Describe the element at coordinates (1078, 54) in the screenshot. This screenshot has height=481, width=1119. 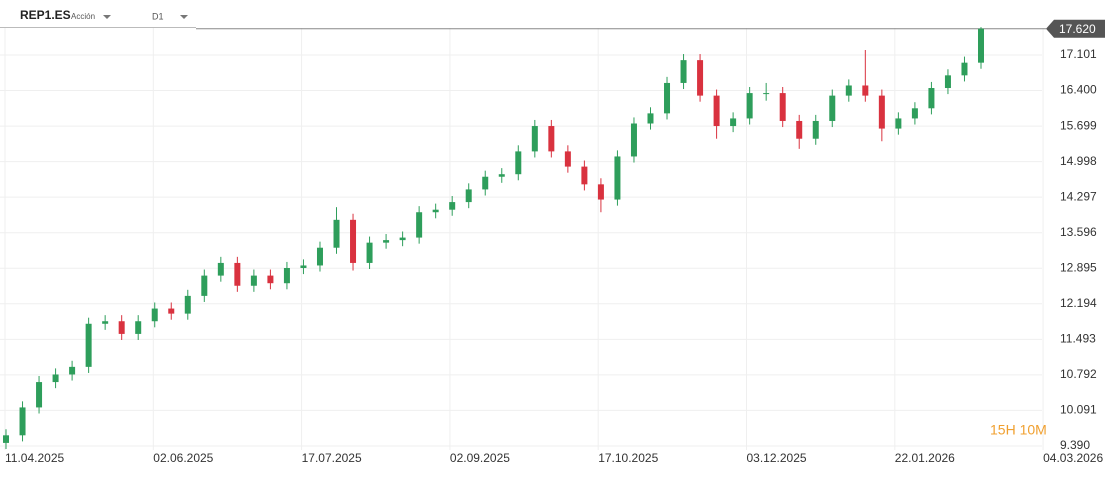
I see `y-tick-label: 17.101` at that location.